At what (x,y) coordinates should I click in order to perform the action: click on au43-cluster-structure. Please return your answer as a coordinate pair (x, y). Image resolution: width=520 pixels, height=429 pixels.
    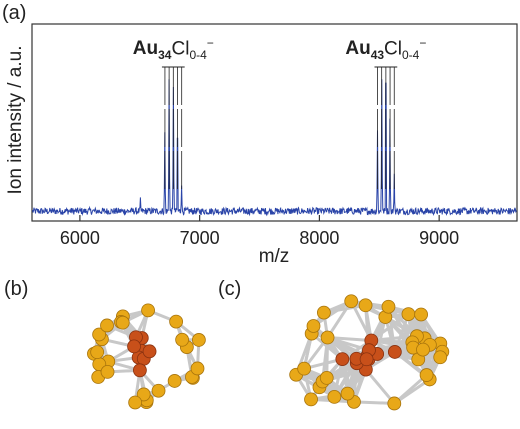
    Looking at the image, I should click on (369, 352).